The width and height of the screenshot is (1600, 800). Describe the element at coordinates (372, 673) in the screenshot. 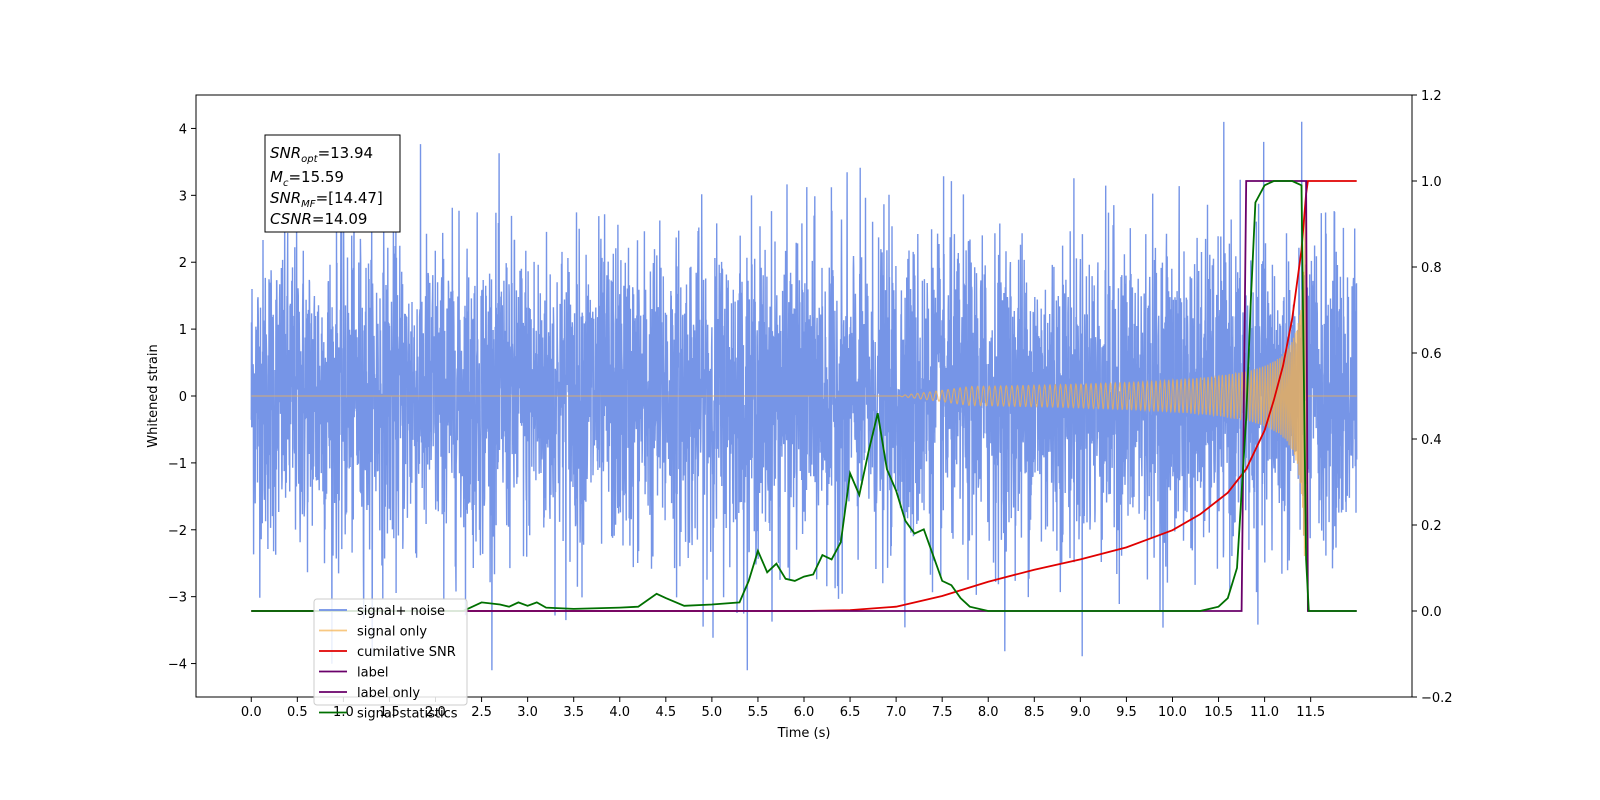

I see `legend-entry: label` at that location.